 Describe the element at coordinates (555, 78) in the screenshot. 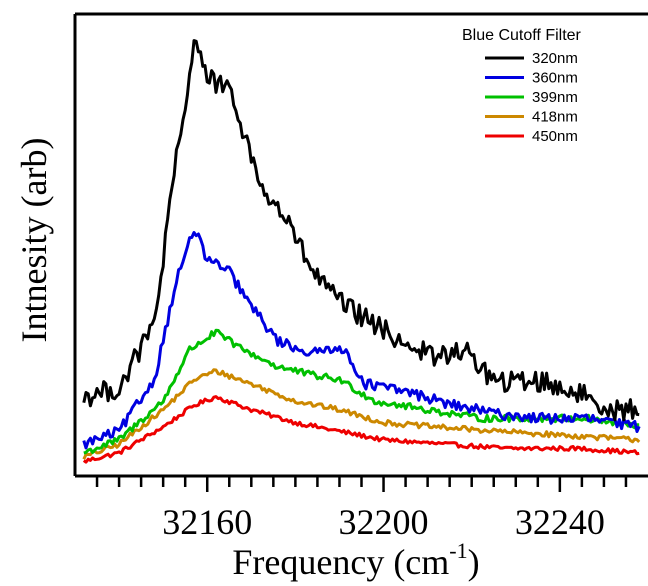

I see `legend-label-360nm: 360nm` at that location.